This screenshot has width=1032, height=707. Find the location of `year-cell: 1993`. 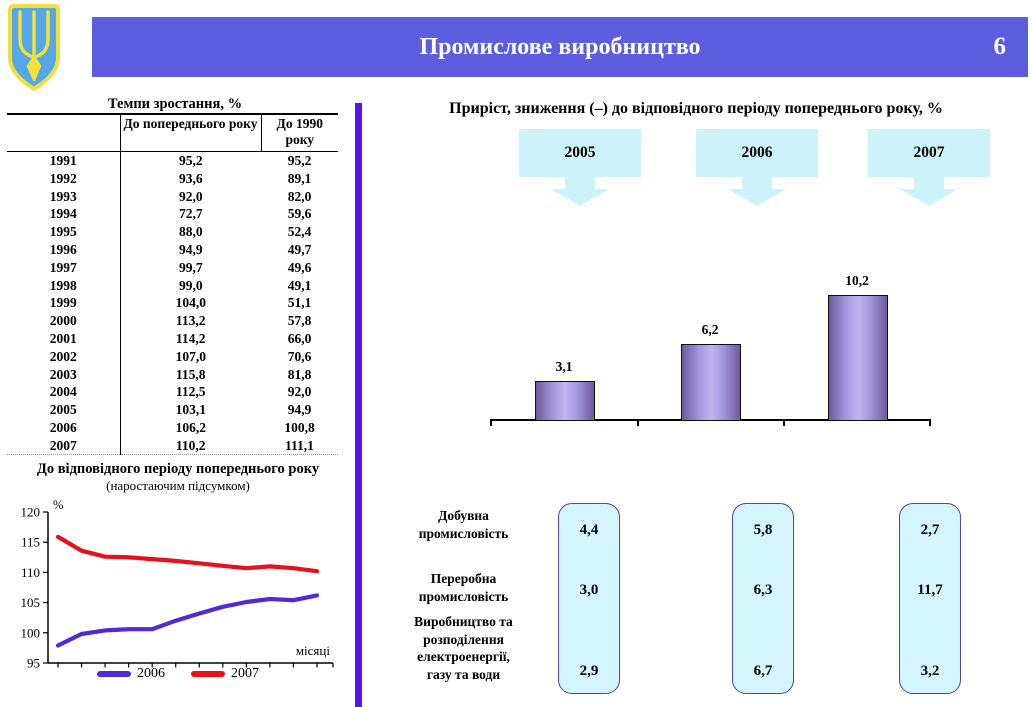

year-cell: 1993 is located at coordinates (63, 196).